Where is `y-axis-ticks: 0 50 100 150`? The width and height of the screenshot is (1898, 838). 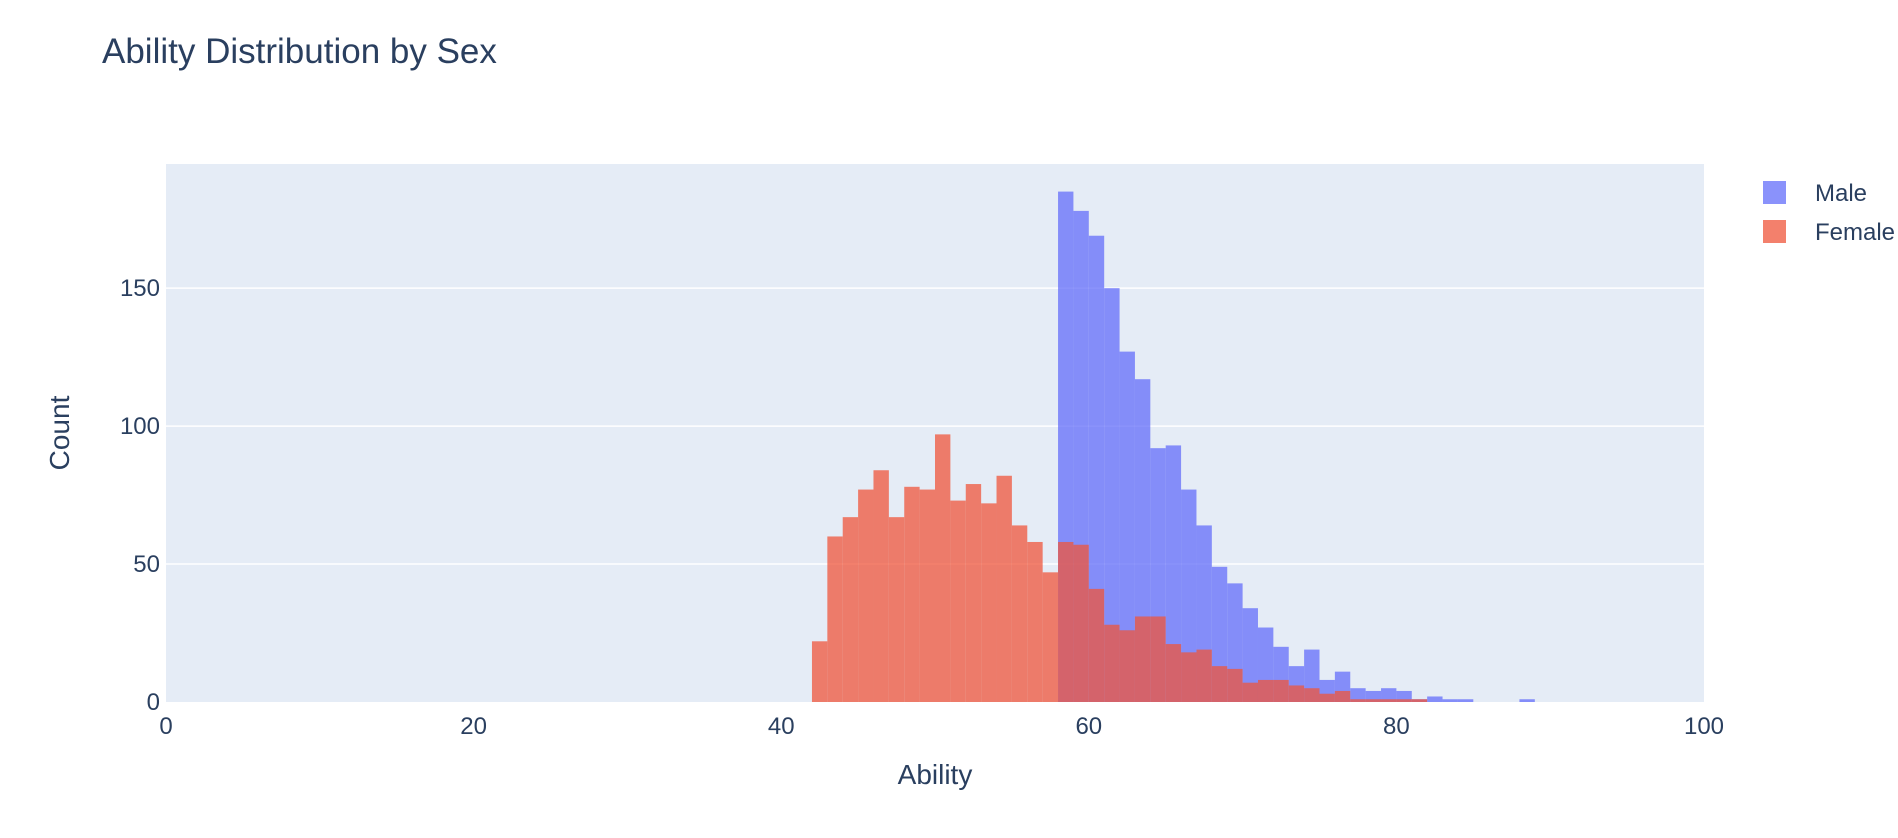 y-axis-ticks: 0 50 100 150 is located at coordinates (140, 495).